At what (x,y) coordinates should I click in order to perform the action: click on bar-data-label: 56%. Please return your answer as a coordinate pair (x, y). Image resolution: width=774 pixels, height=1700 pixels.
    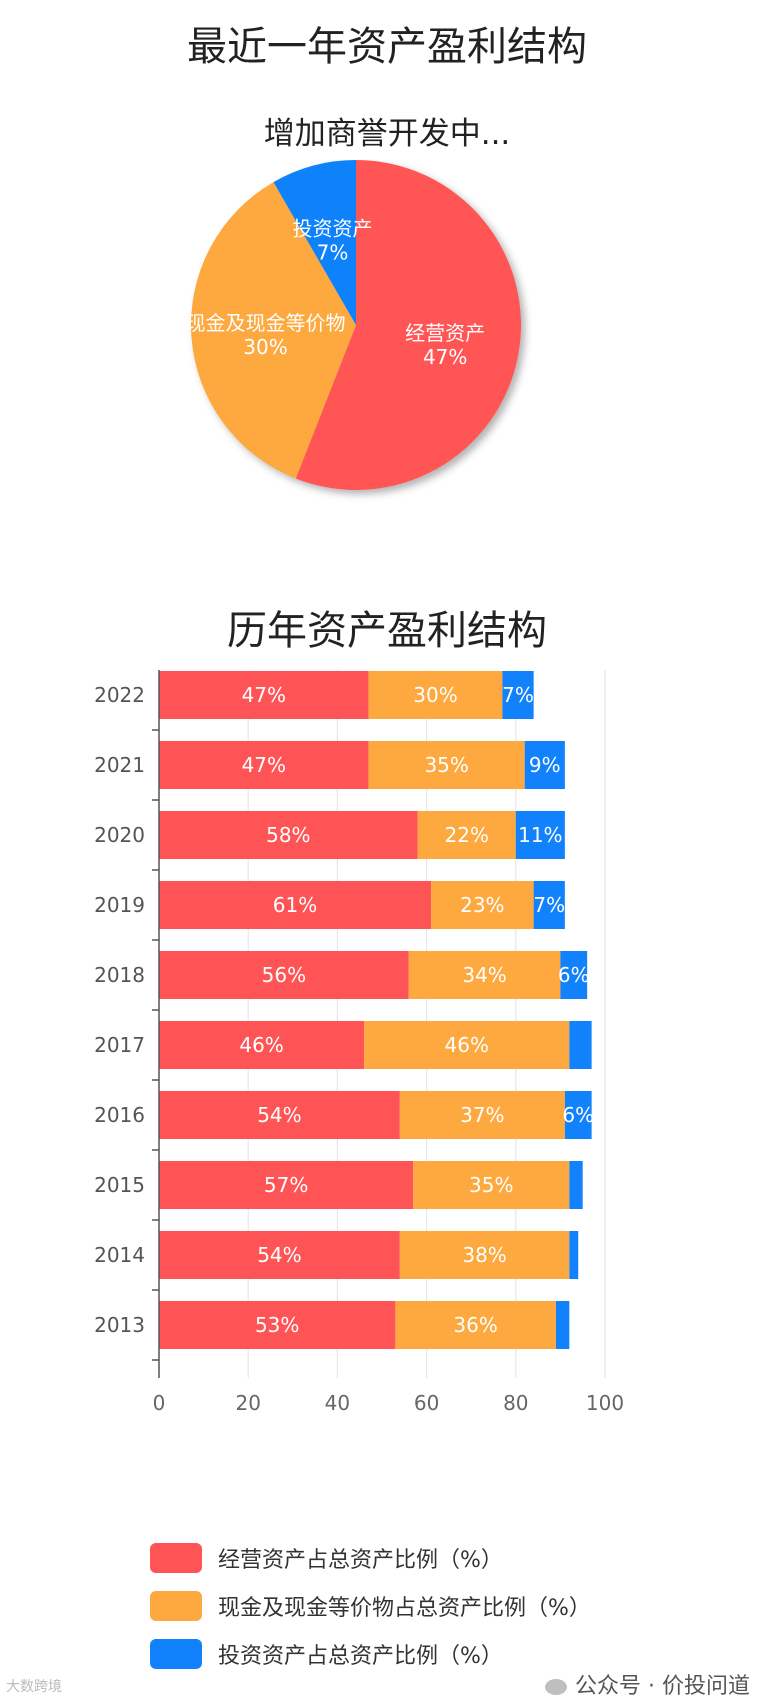
    Looking at the image, I should click on (284, 975).